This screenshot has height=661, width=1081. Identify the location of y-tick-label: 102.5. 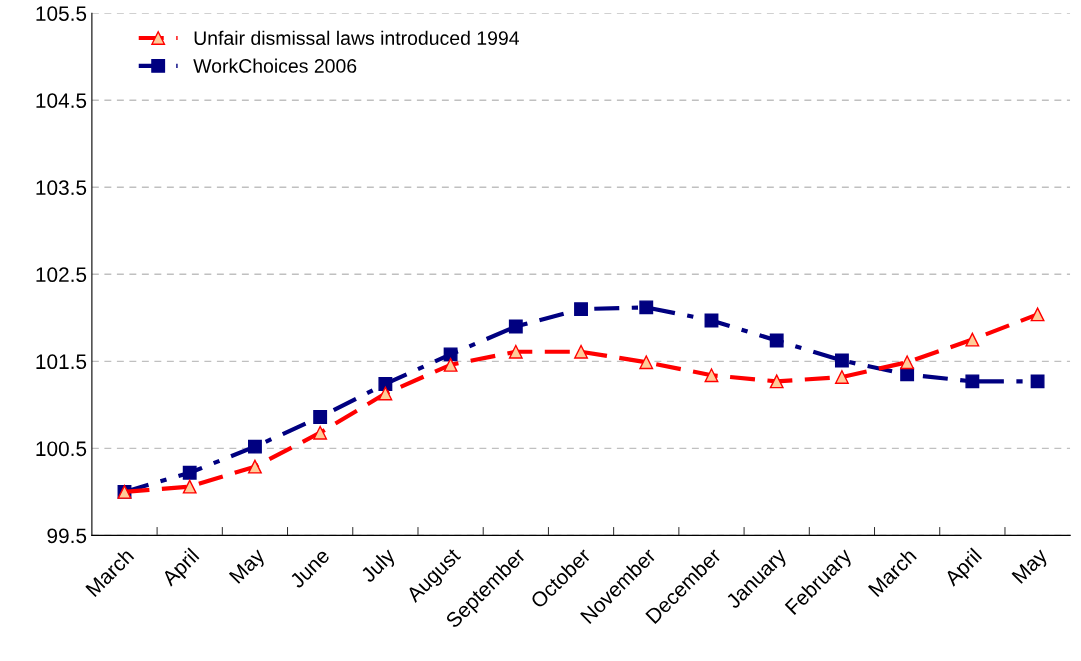
(61, 275).